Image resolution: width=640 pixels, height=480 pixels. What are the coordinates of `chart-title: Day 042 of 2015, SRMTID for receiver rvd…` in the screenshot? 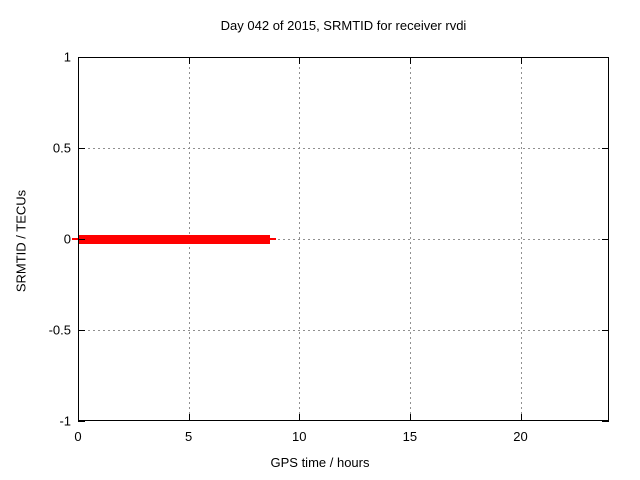 It's located at (343, 25).